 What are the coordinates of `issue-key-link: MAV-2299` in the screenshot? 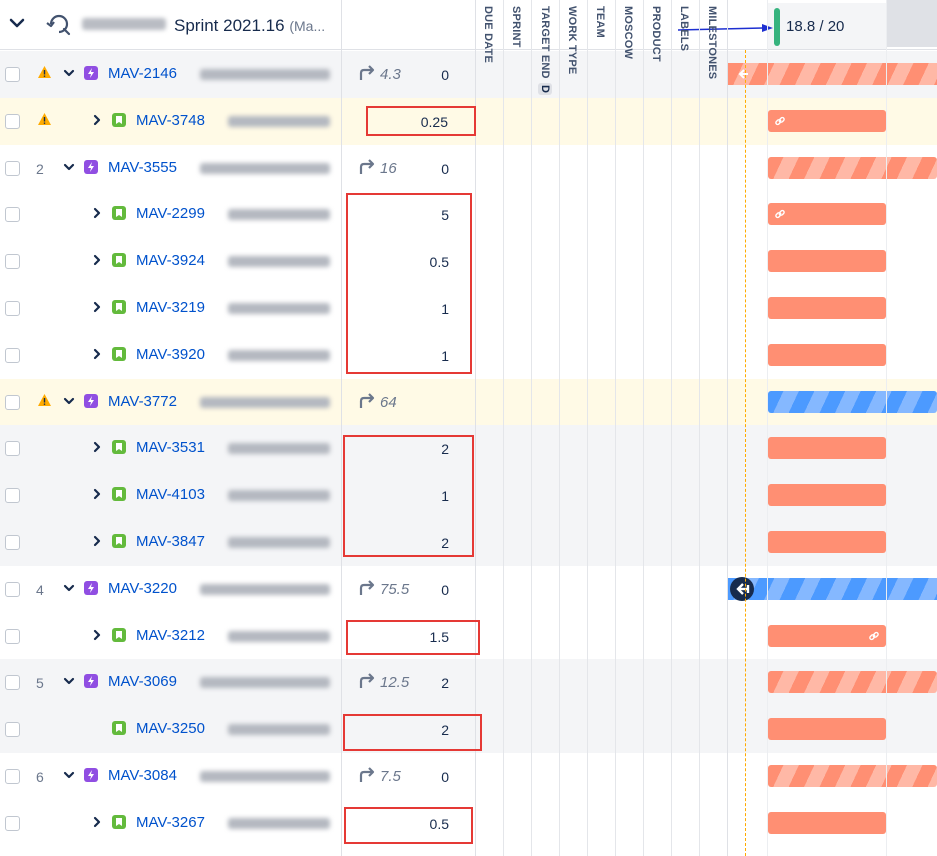 It's located at (170, 214).